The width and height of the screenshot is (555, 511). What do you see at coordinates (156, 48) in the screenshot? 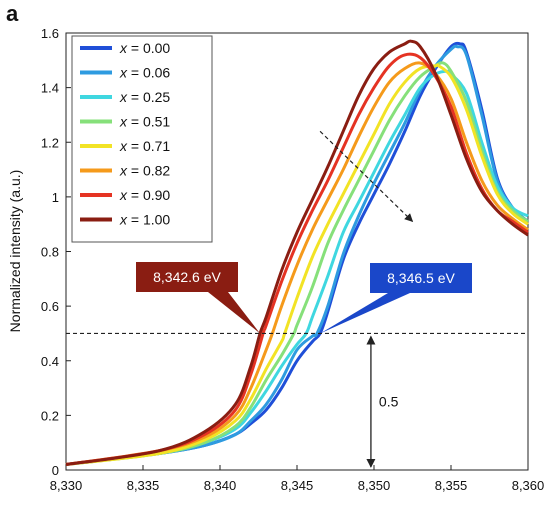
I see `legend-entry-value: 0.00` at bounding box center [156, 48].